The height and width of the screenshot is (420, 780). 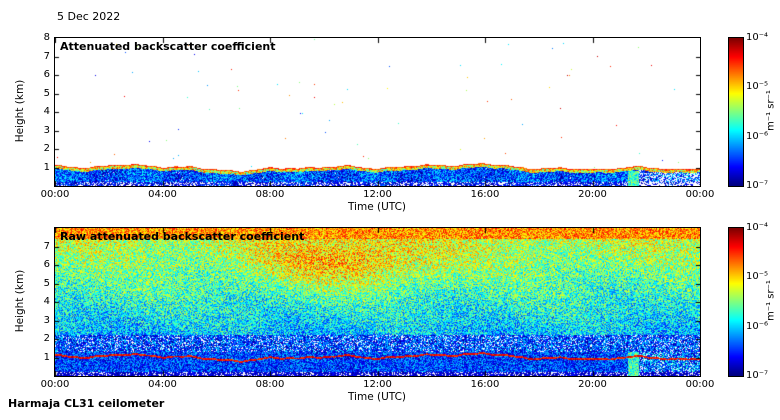 What do you see at coordinates (20, 111) in the screenshot?
I see `y-axis-label-top: Height (km)` at bounding box center [20, 111].